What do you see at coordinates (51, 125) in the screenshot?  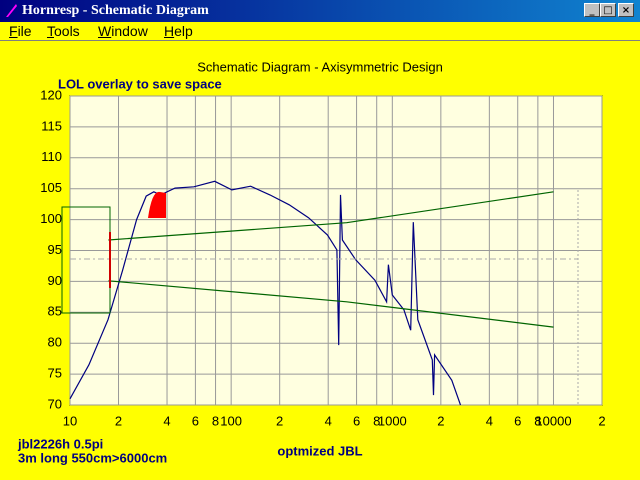 I see `y-tick-label: 115` at bounding box center [51, 125].